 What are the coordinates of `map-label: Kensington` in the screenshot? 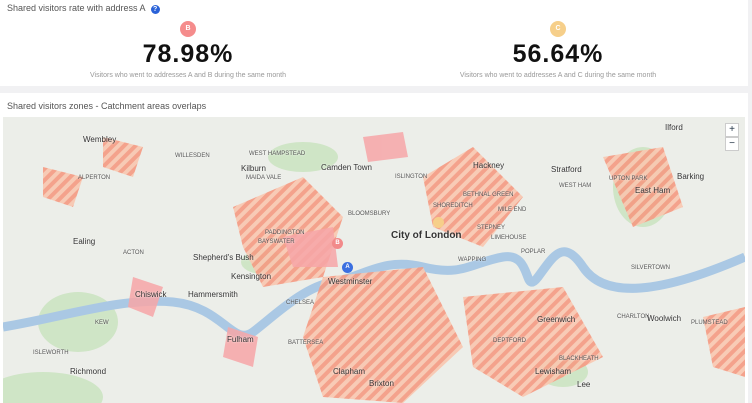 It's located at (251, 276).